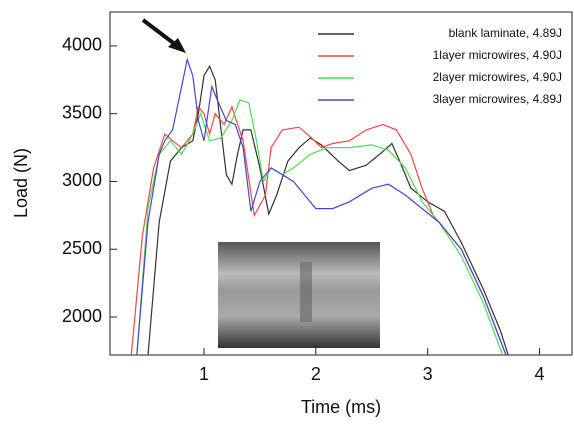 The image size is (574, 425). I want to click on x-tick-label: 2, so click(316, 374).